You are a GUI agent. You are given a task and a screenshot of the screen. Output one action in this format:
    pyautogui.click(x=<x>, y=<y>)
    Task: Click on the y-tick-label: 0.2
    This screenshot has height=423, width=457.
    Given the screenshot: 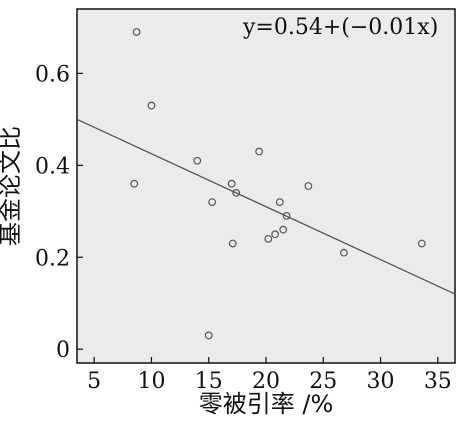 What is the action you would take?
    pyautogui.click(x=52, y=258)
    